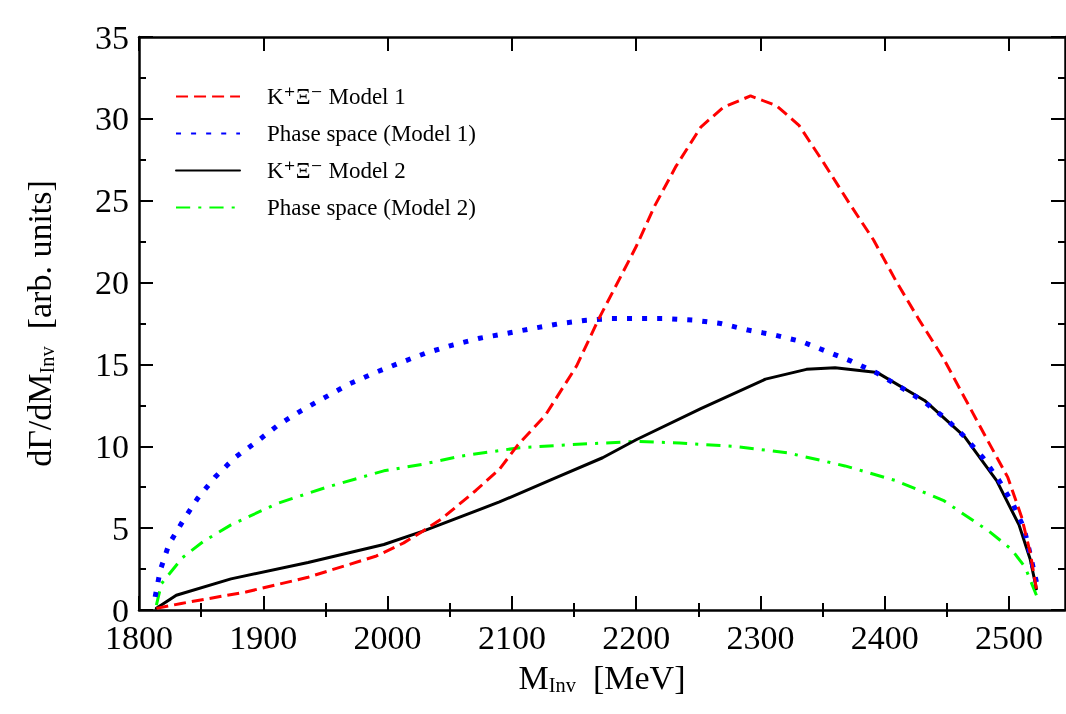 The image size is (1066, 714). What do you see at coordinates (387, 637) in the screenshot?
I see `x-tick-label: 2000` at bounding box center [387, 637].